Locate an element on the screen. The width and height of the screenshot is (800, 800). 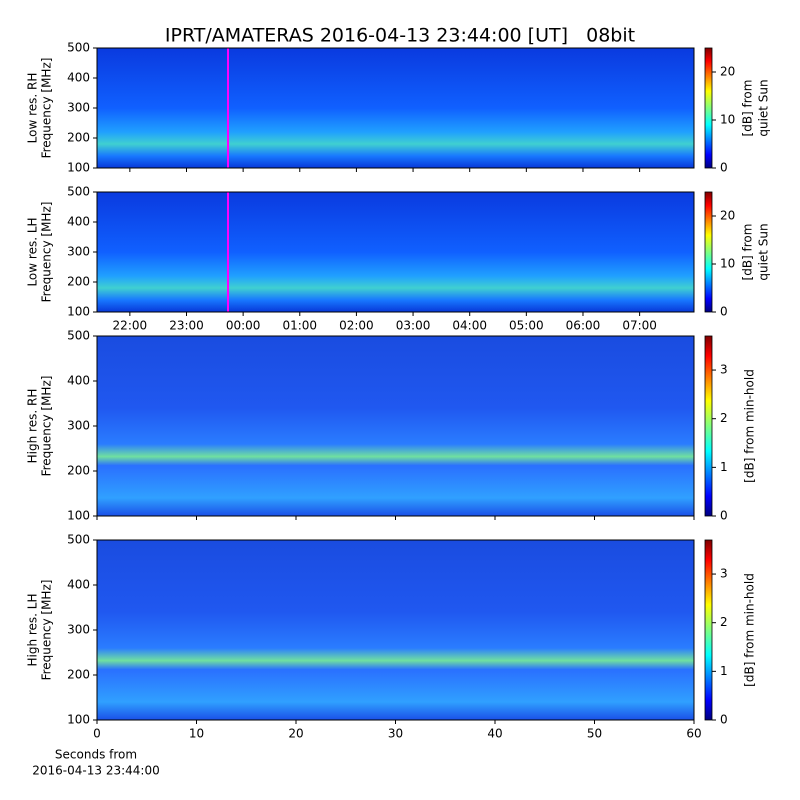
x-tick-label: 03:00 is located at coordinates (413, 326).